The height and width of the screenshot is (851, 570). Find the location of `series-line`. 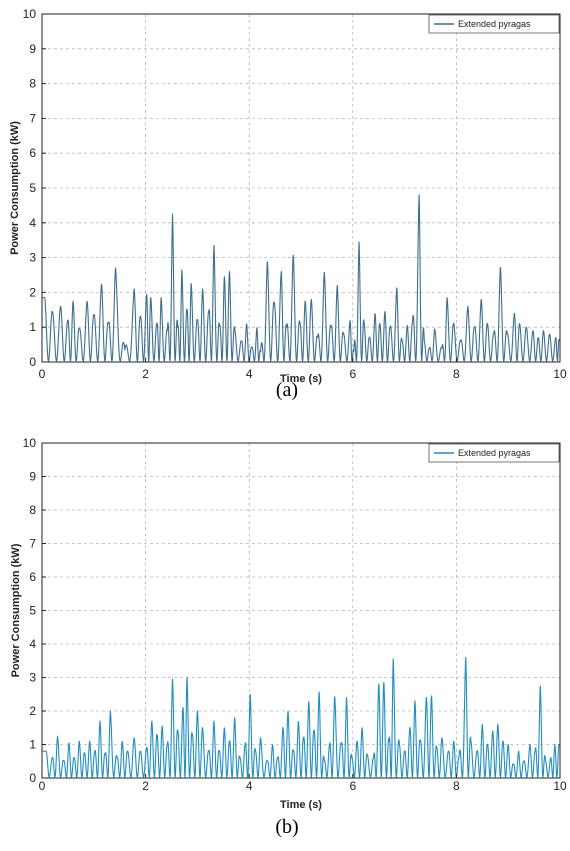

series-line is located at coordinates (301, 717).